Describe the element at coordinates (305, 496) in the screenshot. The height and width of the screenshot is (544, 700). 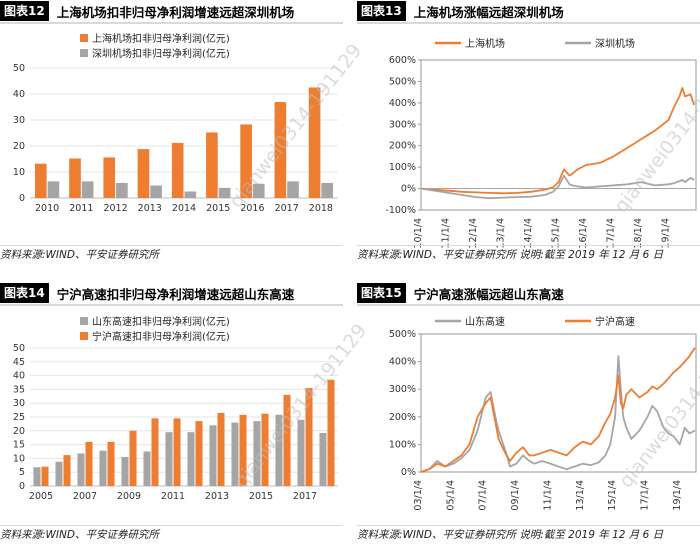
I see `x-tick-label: 2017` at that location.